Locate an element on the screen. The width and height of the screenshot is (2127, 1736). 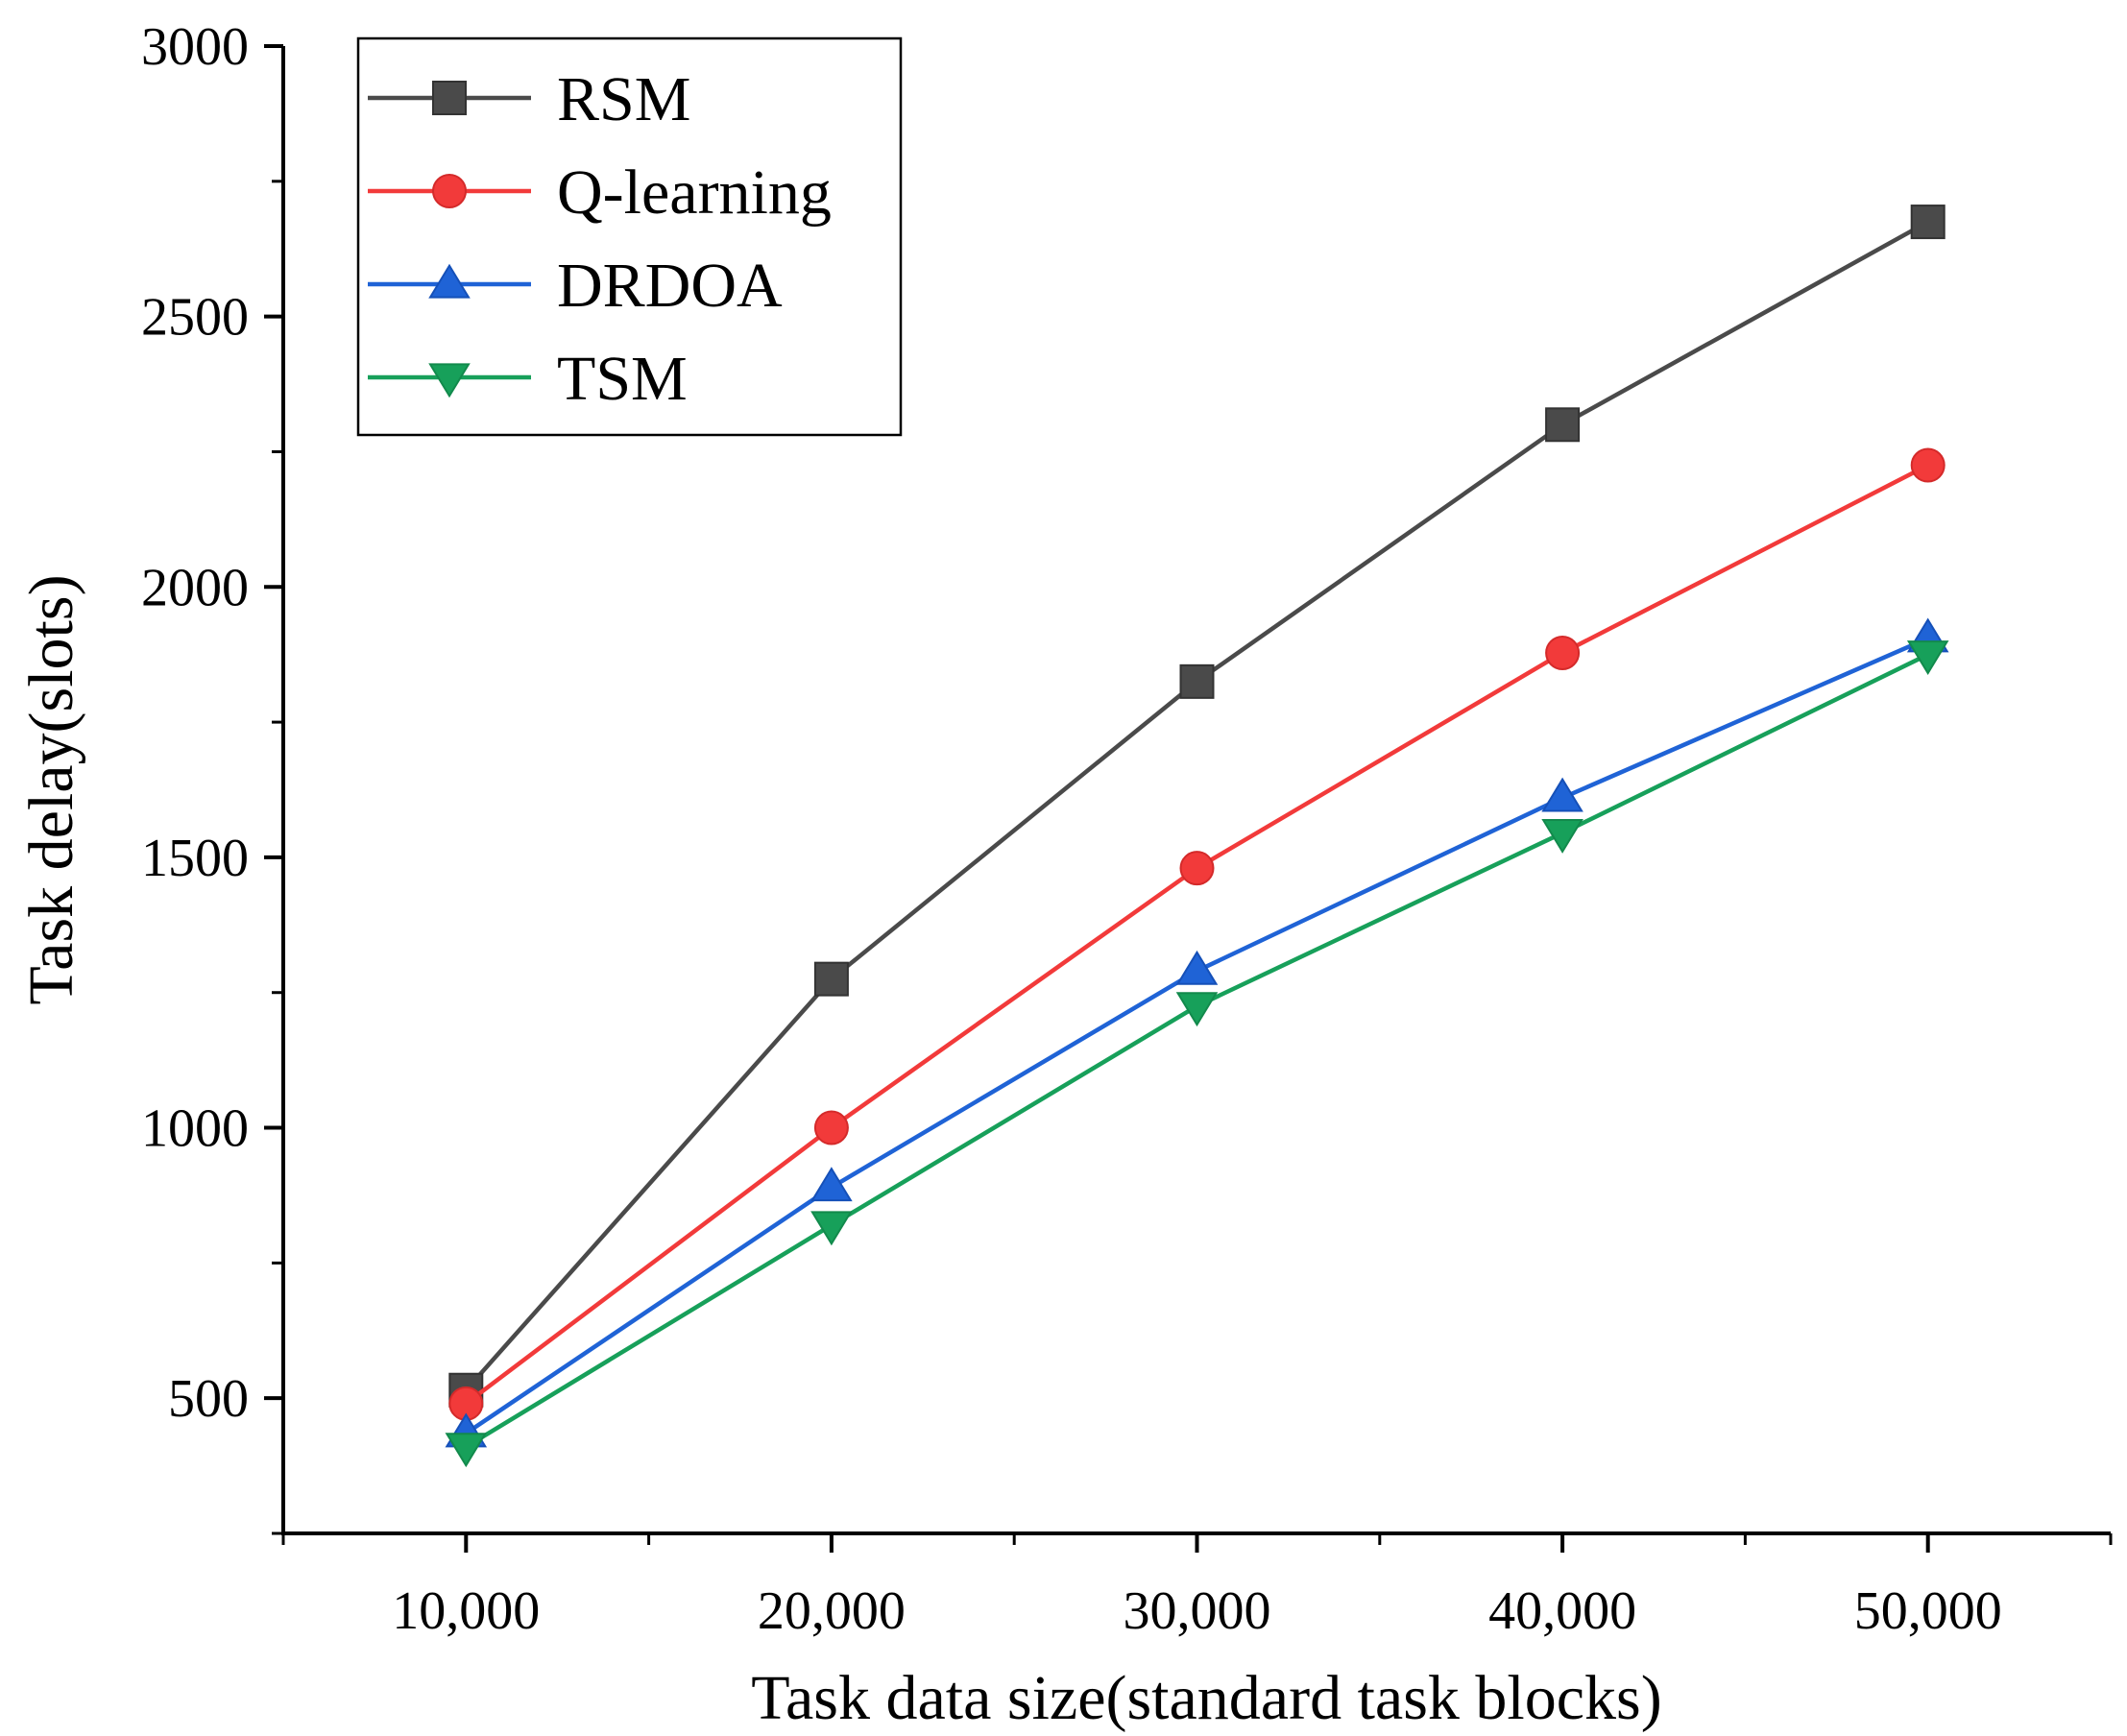
legend-label: TSM is located at coordinates (622, 379).